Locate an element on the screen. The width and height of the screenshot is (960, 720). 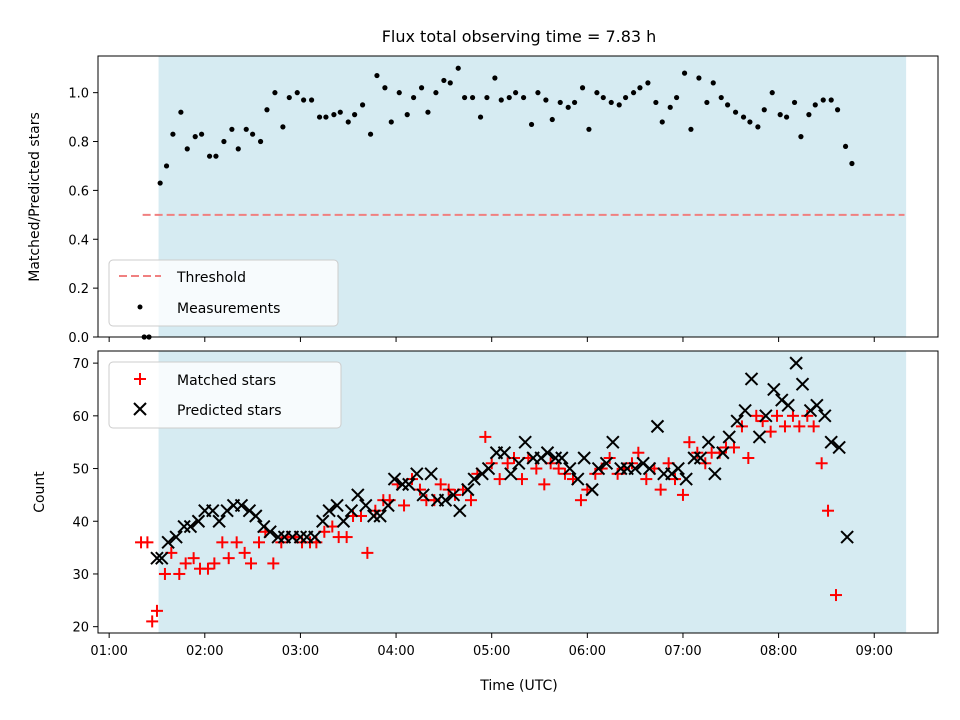
top-y-tick-label: 0.4 is located at coordinates (78, 240).